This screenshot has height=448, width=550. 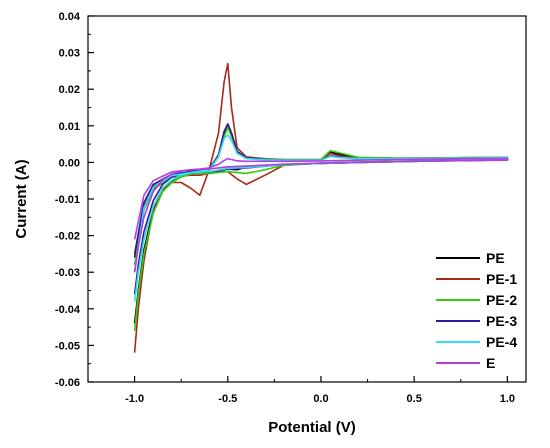 I want to click on x-tick-label: -1.0, so click(x=134, y=399).